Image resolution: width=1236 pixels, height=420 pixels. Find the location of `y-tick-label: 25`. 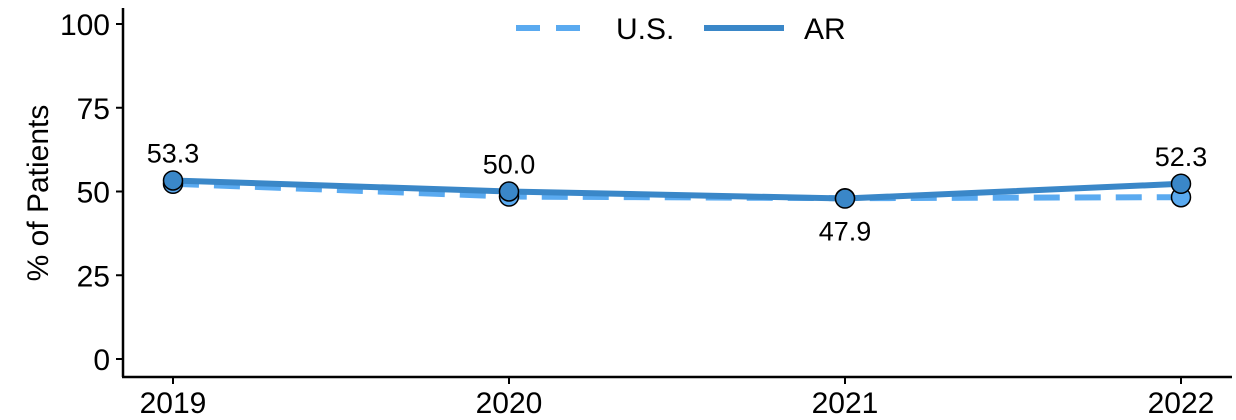

y-tick-label: 25 is located at coordinates (93, 276).